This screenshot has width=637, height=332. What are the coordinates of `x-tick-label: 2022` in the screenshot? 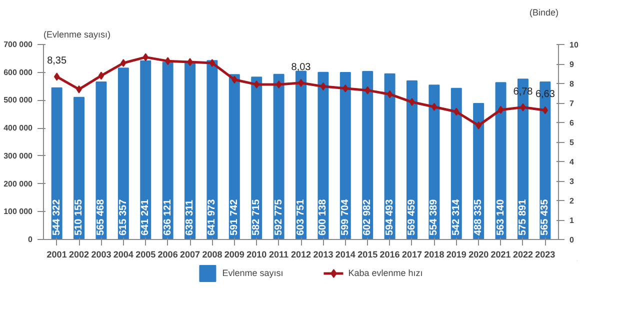 It's located at (523, 255).